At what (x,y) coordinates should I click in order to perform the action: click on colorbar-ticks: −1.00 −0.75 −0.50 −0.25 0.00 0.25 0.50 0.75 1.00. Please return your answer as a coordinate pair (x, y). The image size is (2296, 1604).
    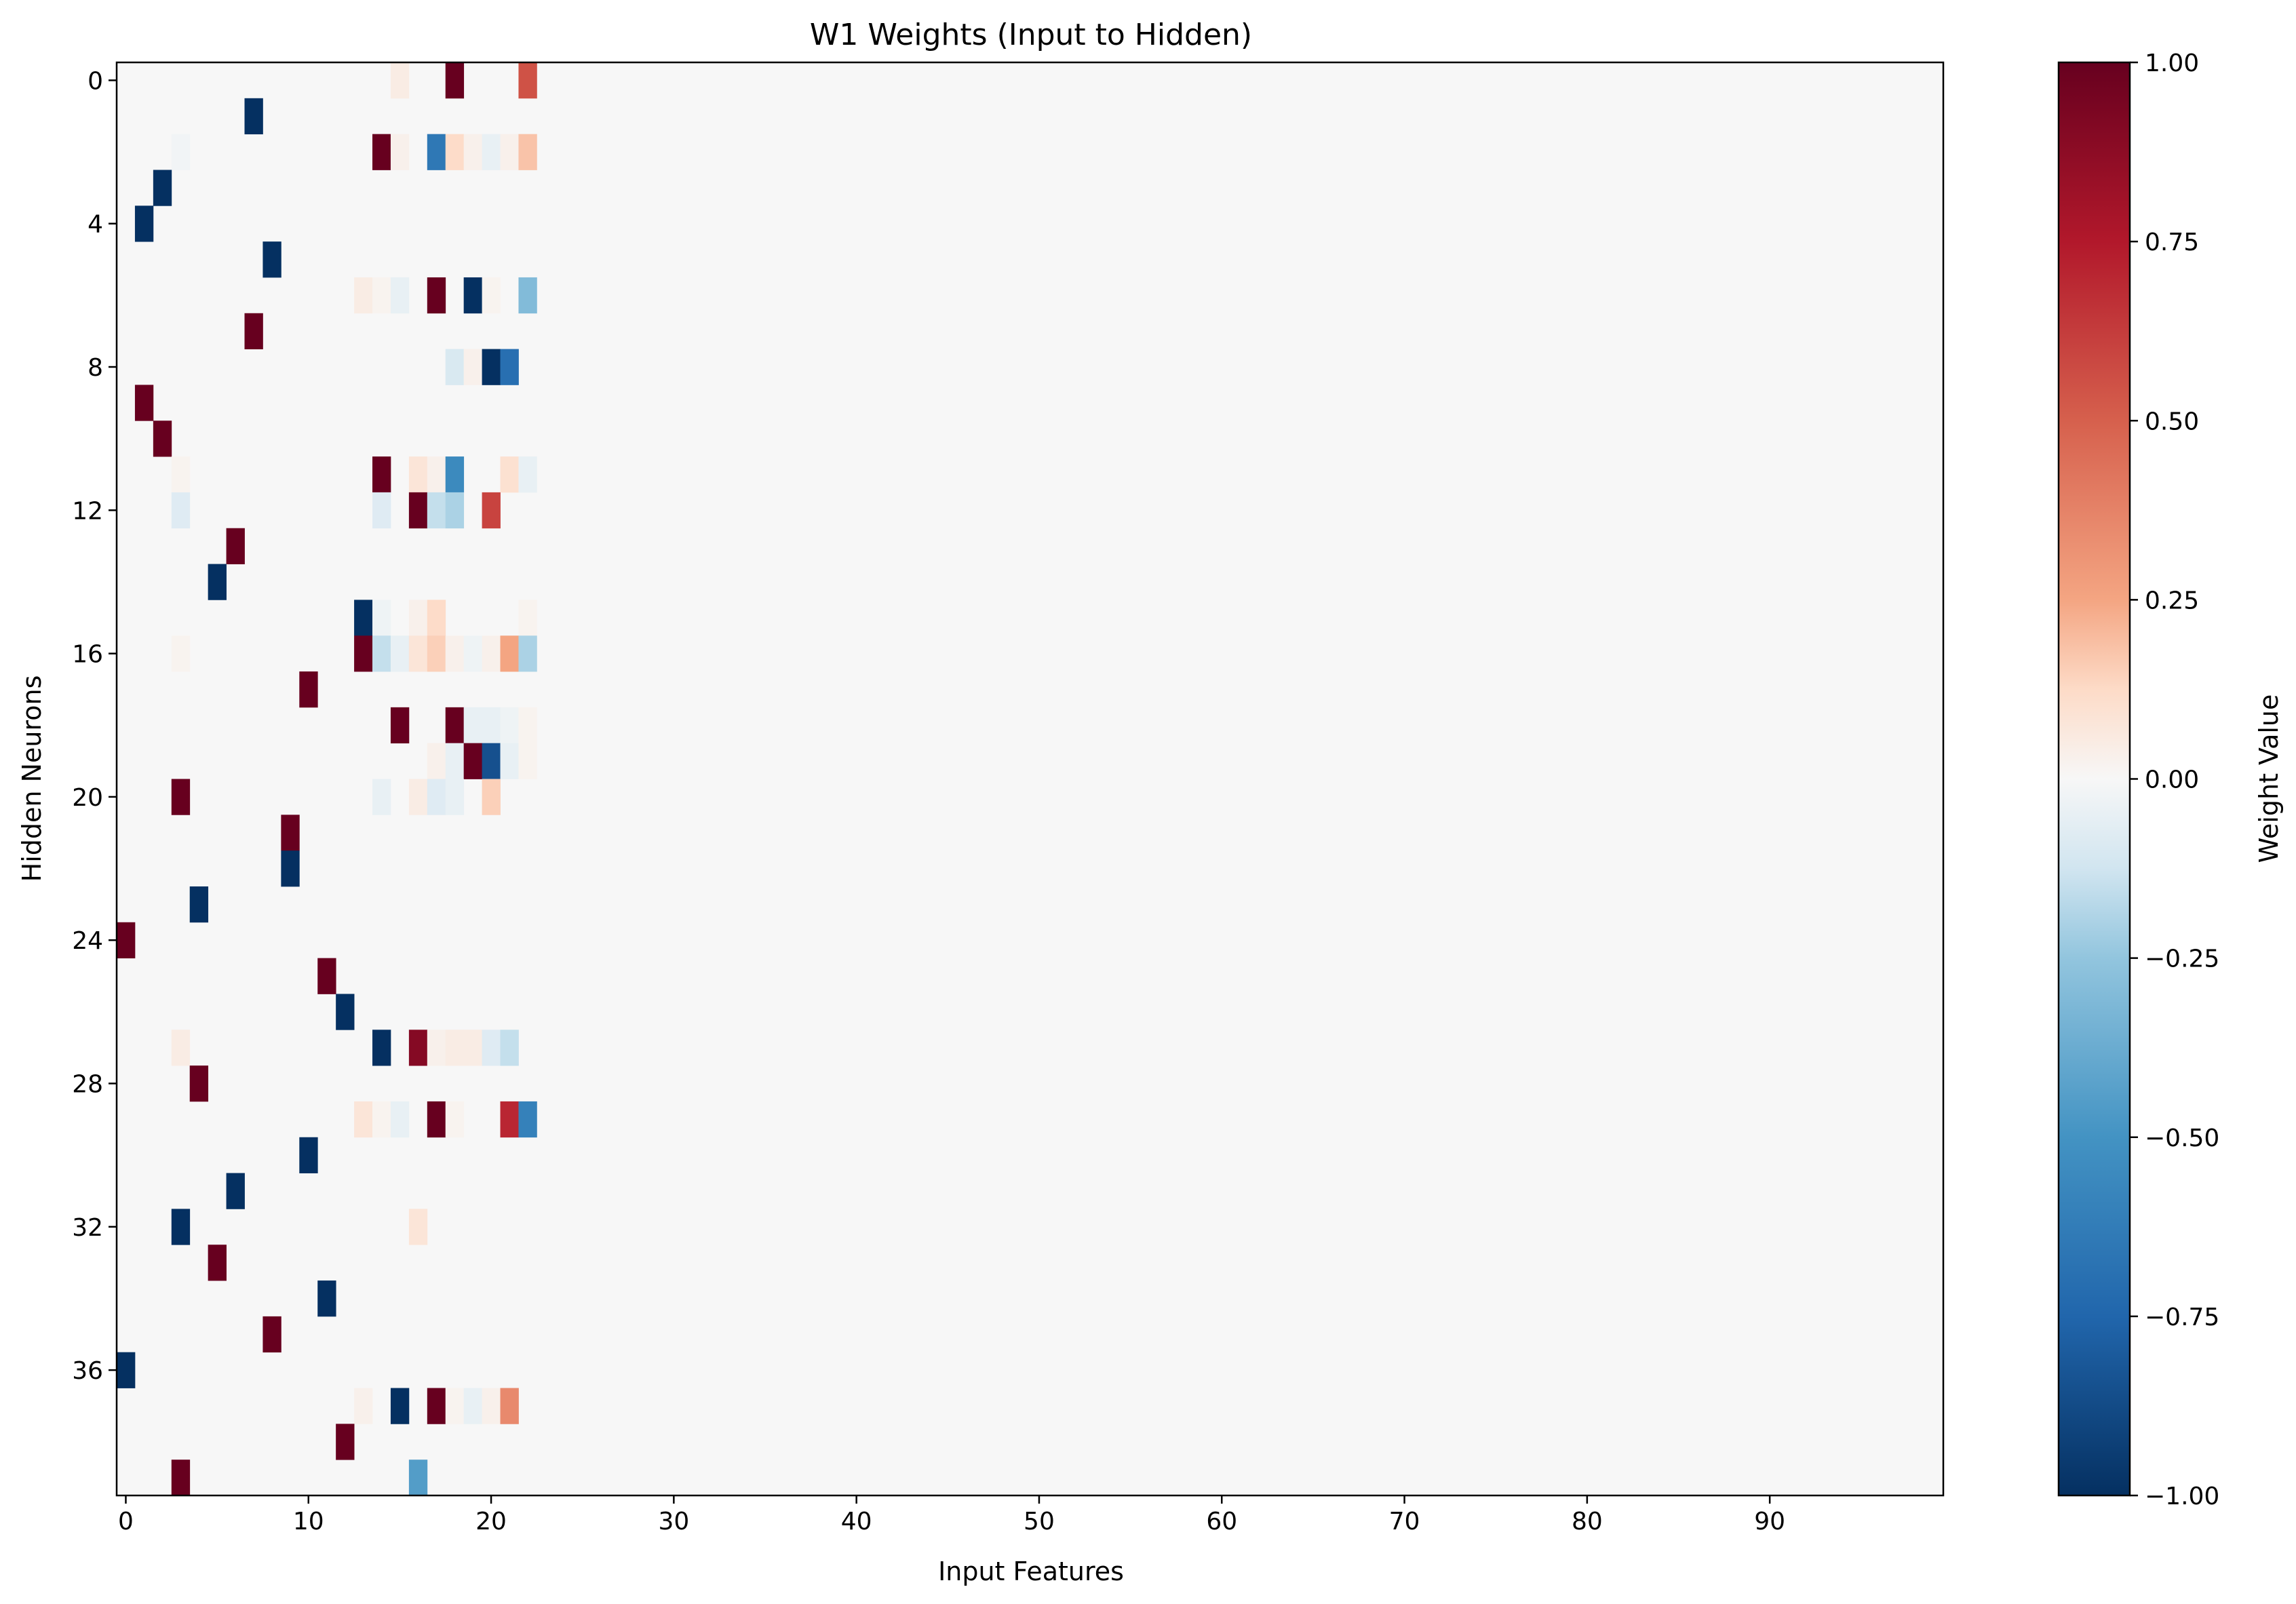
    Looking at the image, I should click on (2174, 780).